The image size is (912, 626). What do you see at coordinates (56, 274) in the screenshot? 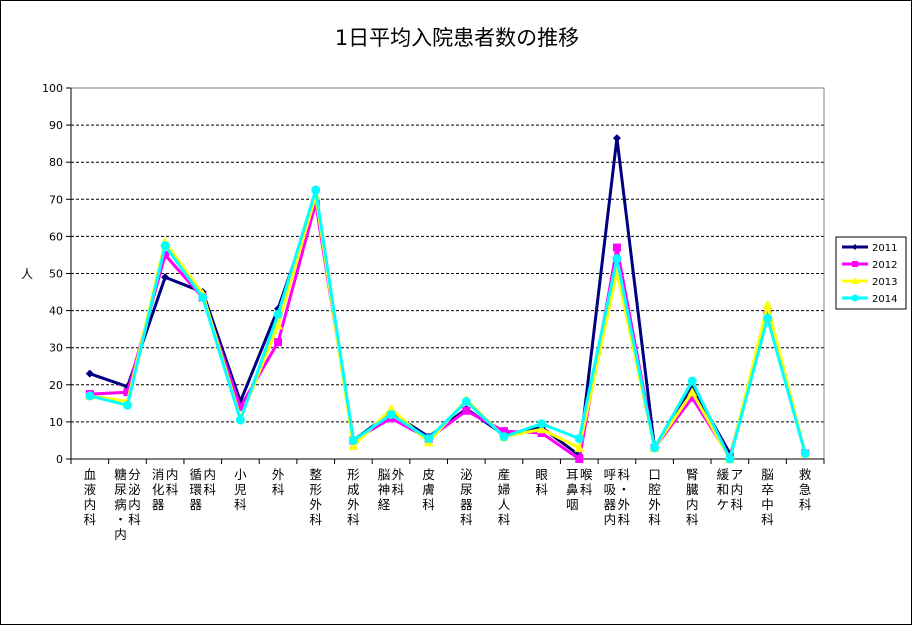
I see `y-tick-label: 50` at bounding box center [56, 274].